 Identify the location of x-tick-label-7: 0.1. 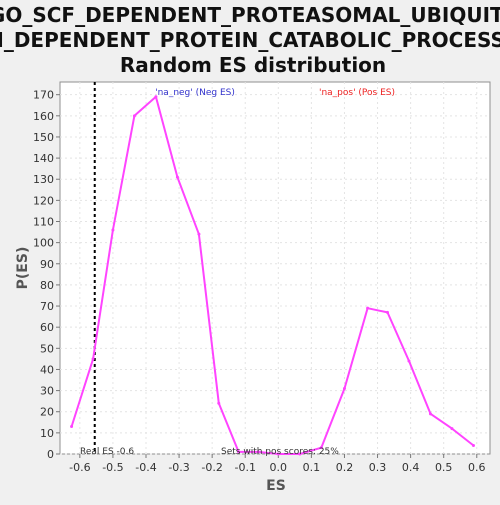
(312, 467).